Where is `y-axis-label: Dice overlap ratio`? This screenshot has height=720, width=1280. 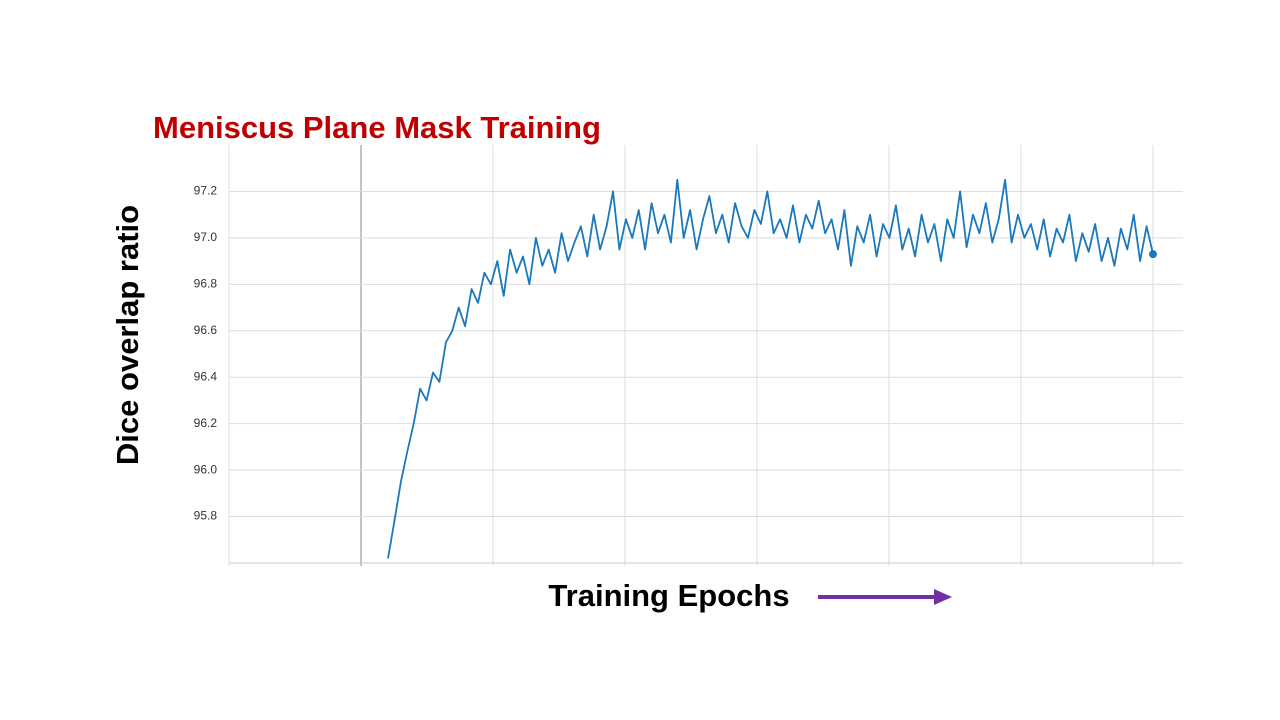 y-axis-label: Dice overlap ratio is located at coordinates (127, 335).